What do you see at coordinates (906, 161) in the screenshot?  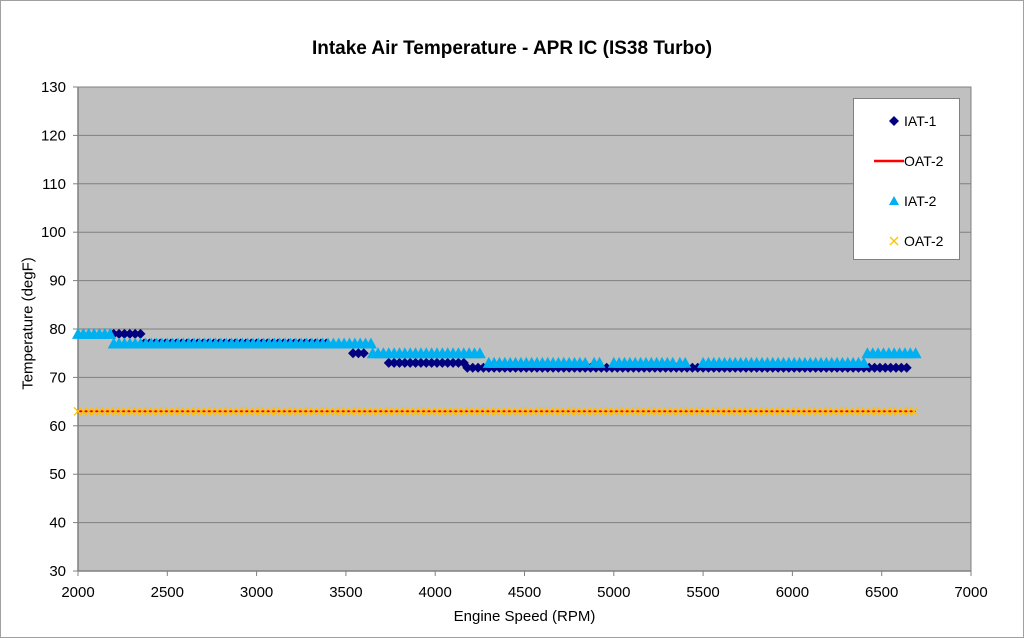 I see `legend-item-oat-2-line: OAT-2` at bounding box center [906, 161].